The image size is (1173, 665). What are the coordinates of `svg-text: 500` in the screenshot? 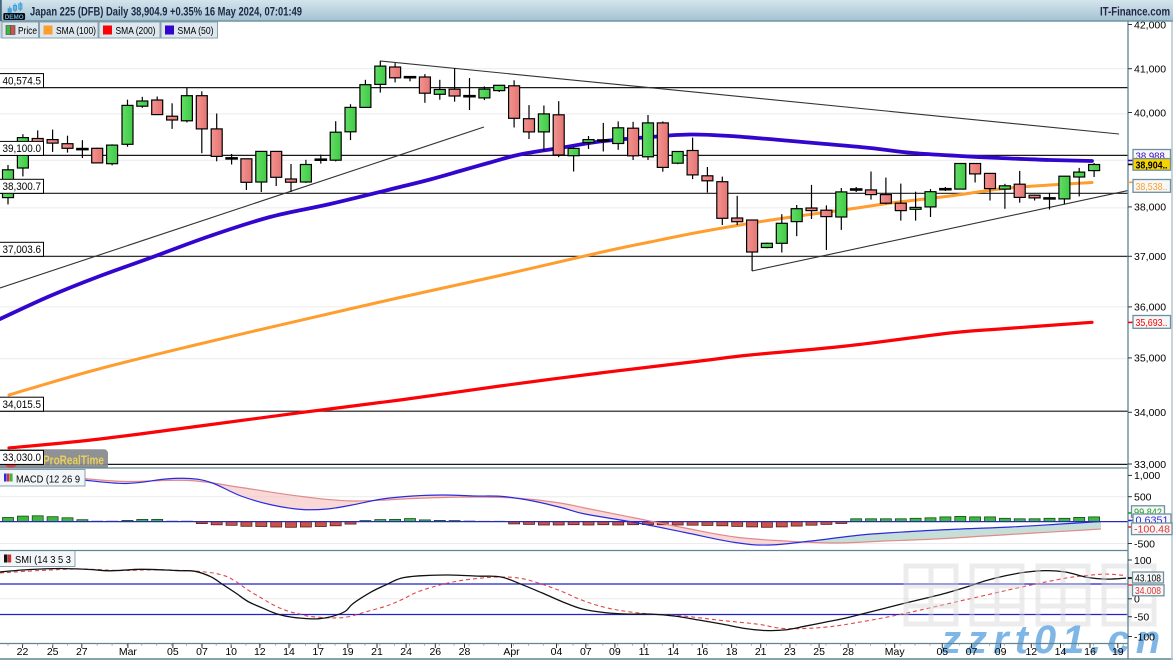 It's located at (1143, 498).